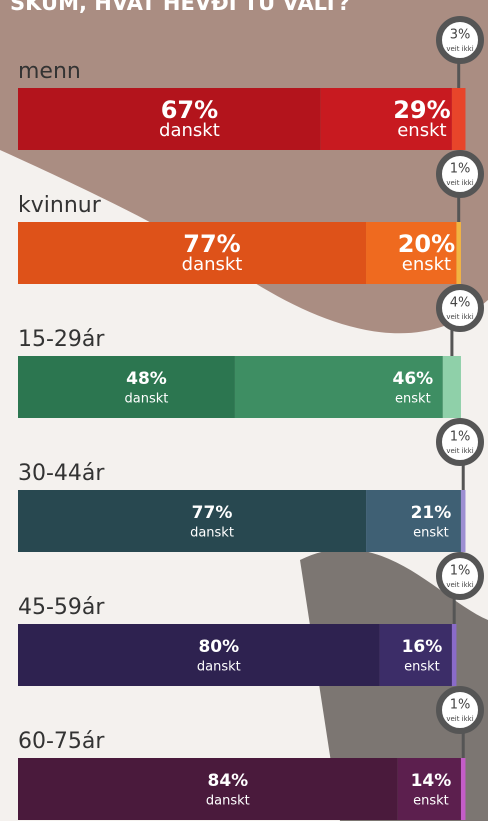 This screenshot has height=821, width=488. What do you see at coordinates (49, 71) in the screenshot?
I see `category-label: menn` at bounding box center [49, 71].